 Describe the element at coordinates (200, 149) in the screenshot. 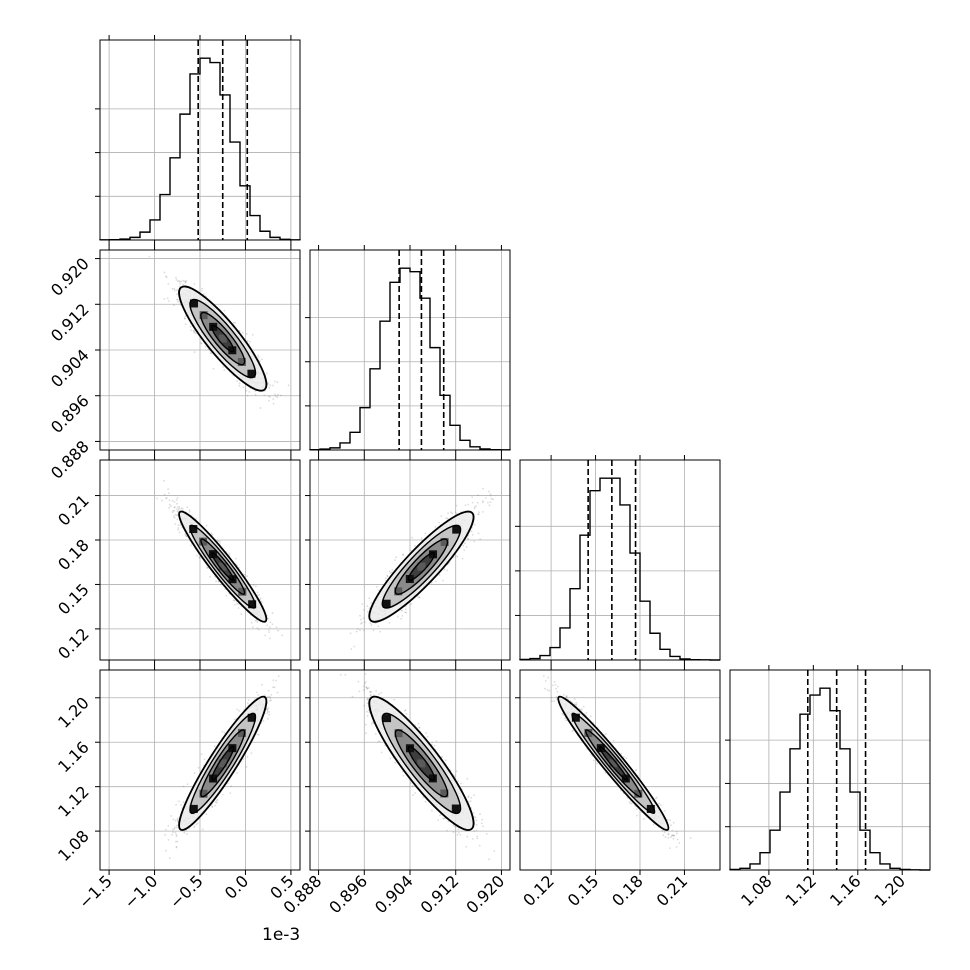

I see `histogram-step` at that location.